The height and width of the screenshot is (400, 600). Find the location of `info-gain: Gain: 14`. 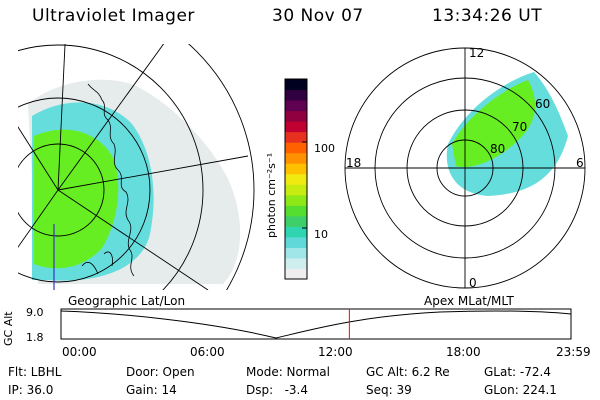

info-gain: Gain: 14 is located at coordinates (151, 390).